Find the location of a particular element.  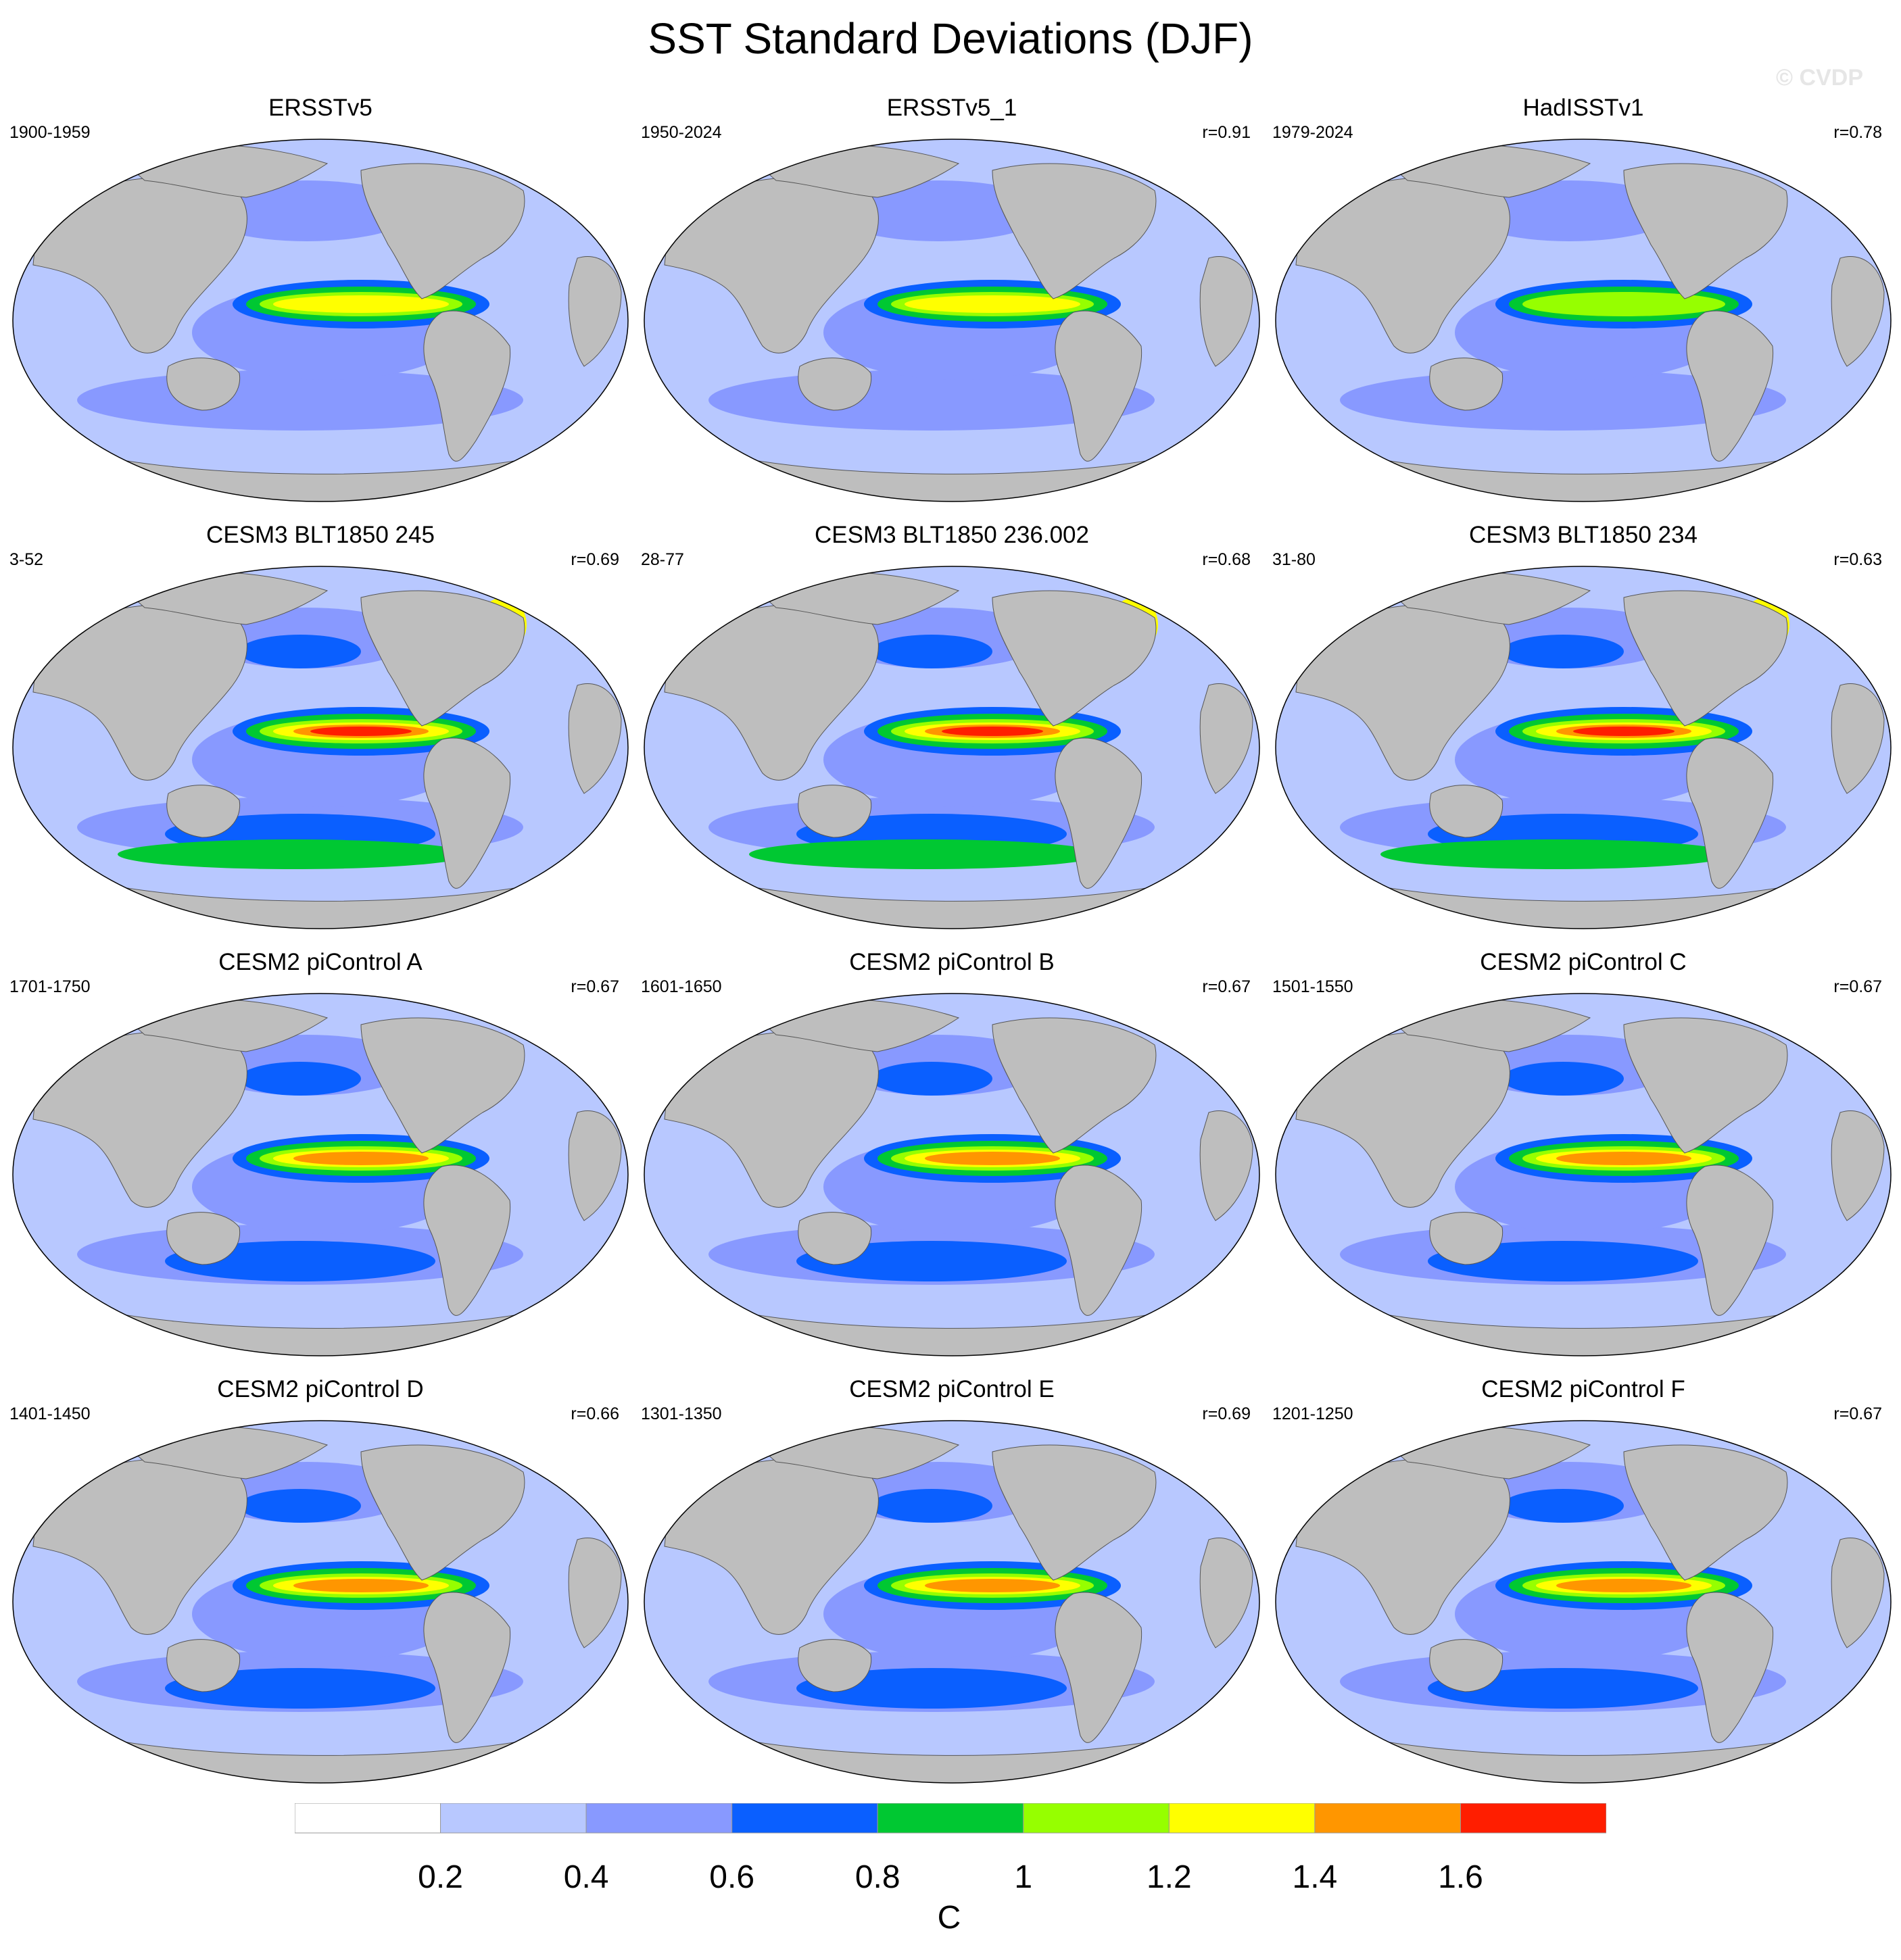

colorbar-tick-label: 0.8 is located at coordinates (877, 1877).